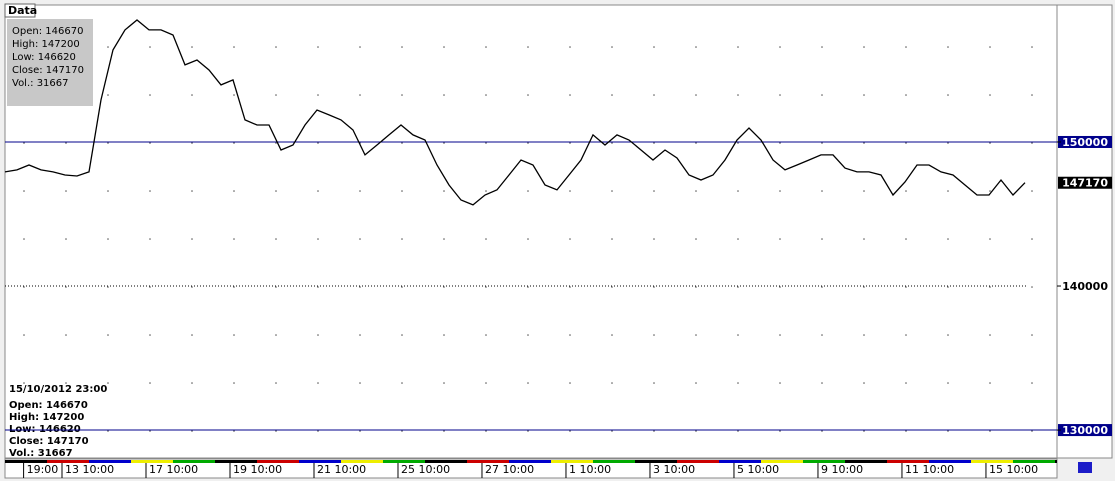 This screenshot has width=1115, height=481. I want to click on legend-text: Low: 146620, so click(45, 429).